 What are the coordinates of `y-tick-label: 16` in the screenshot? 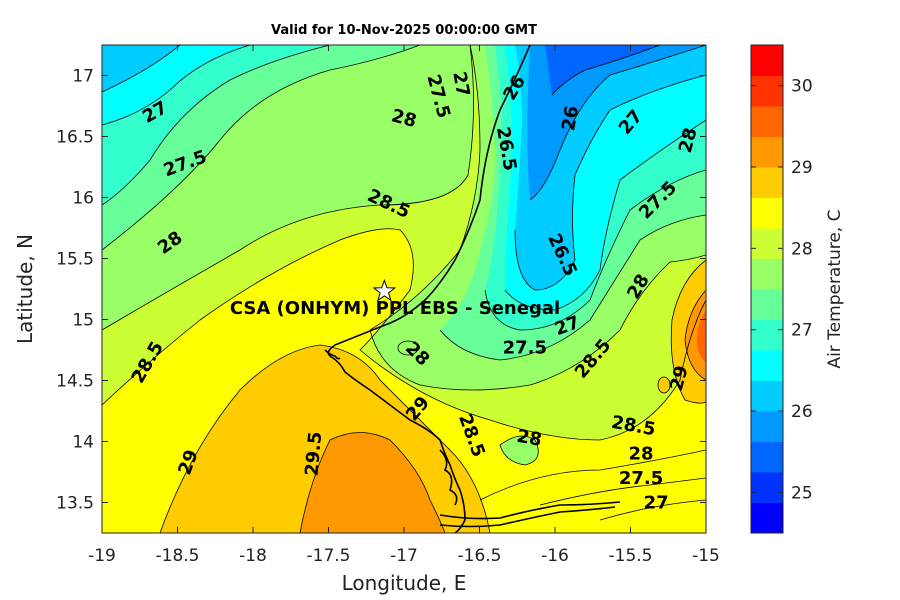 It's located at (83, 199).